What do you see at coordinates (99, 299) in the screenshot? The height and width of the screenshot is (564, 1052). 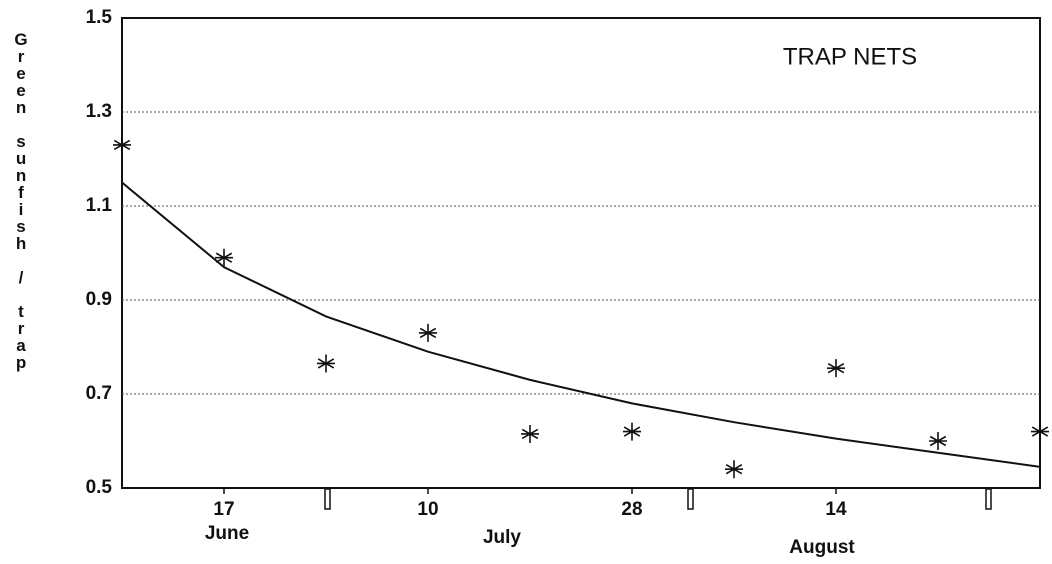 I see `y-tick-label: 0.9` at bounding box center [99, 299].